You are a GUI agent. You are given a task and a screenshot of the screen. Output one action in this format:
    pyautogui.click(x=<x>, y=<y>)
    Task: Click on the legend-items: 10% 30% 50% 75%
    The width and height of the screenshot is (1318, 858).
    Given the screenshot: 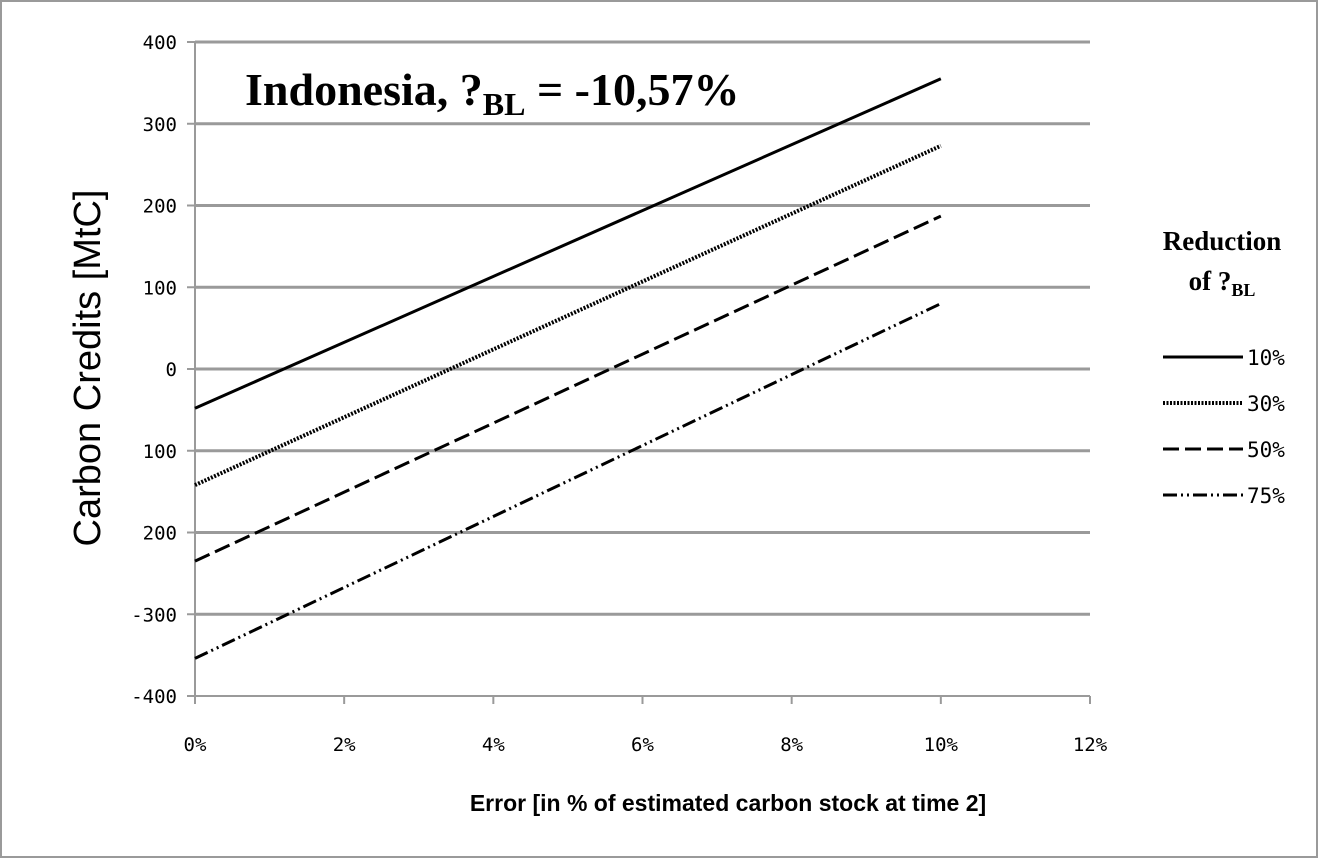 What is the action you would take?
    pyautogui.click(x=1224, y=427)
    